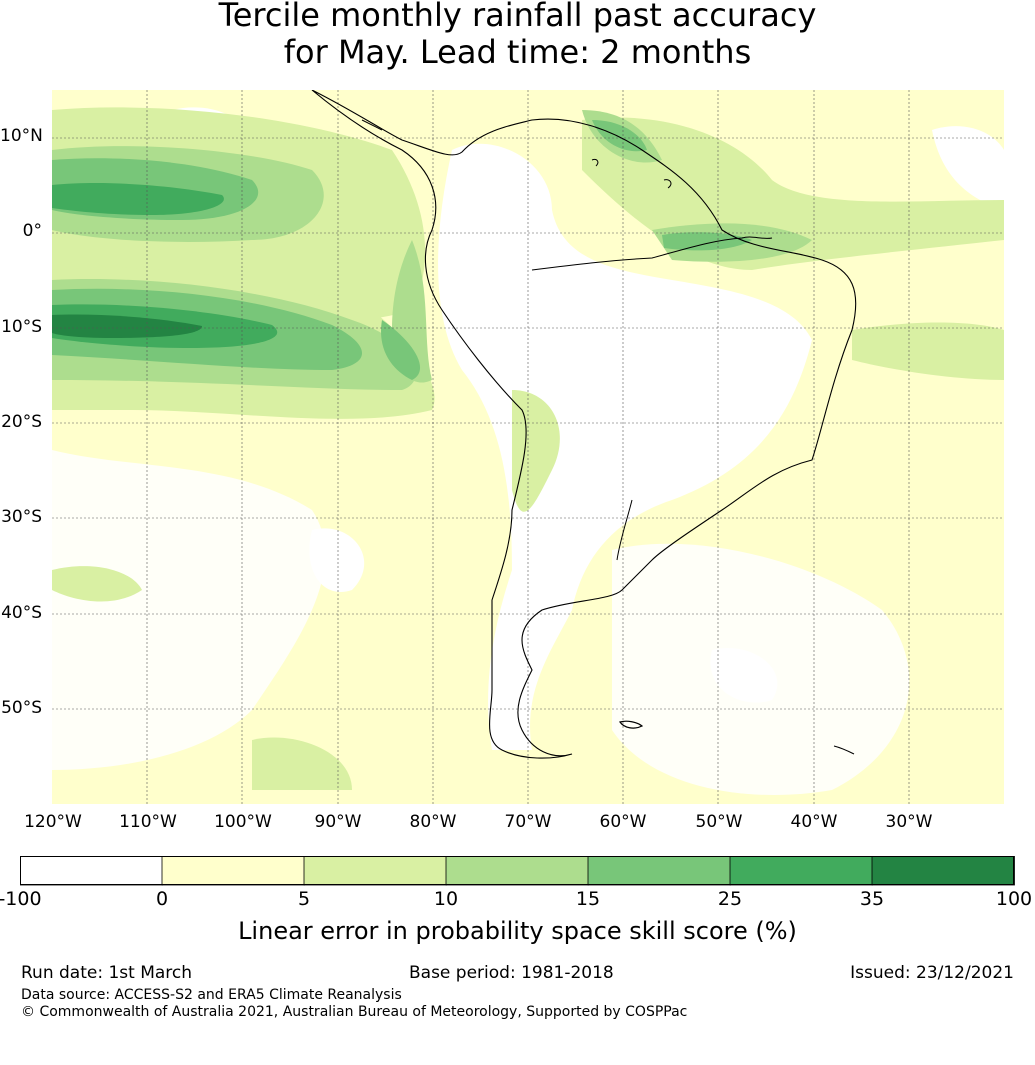  What do you see at coordinates (631, 724) in the screenshot?
I see `falkland-islands` at bounding box center [631, 724].